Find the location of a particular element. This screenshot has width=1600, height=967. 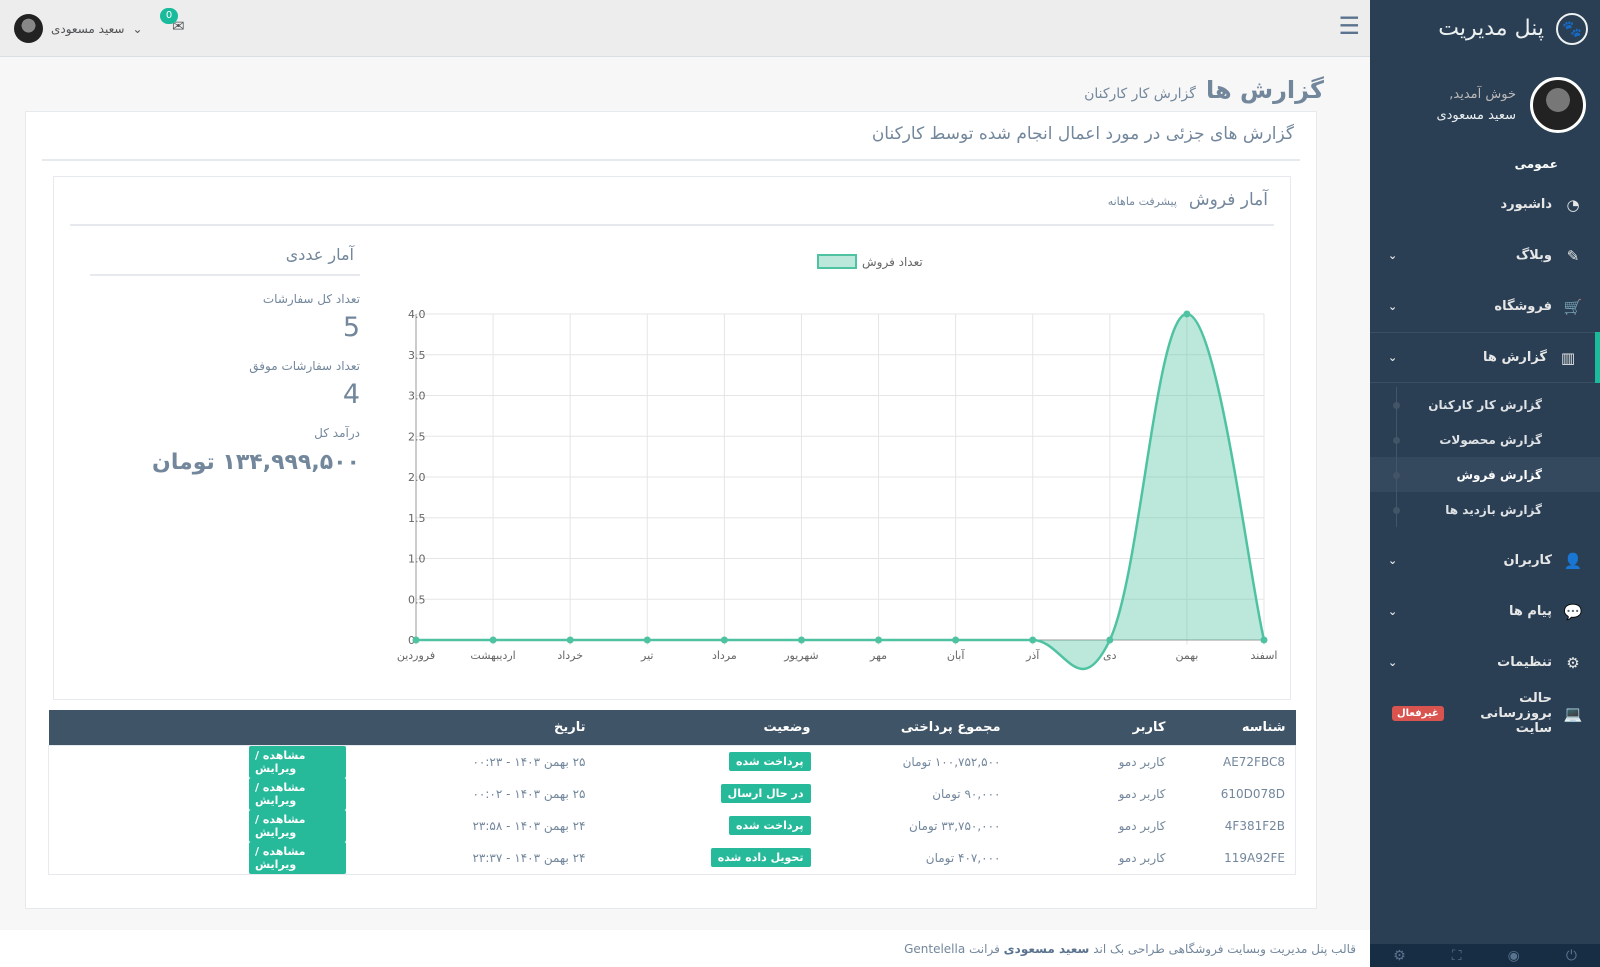

page-title: گزارش ها is located at coordinates (1264, 90).